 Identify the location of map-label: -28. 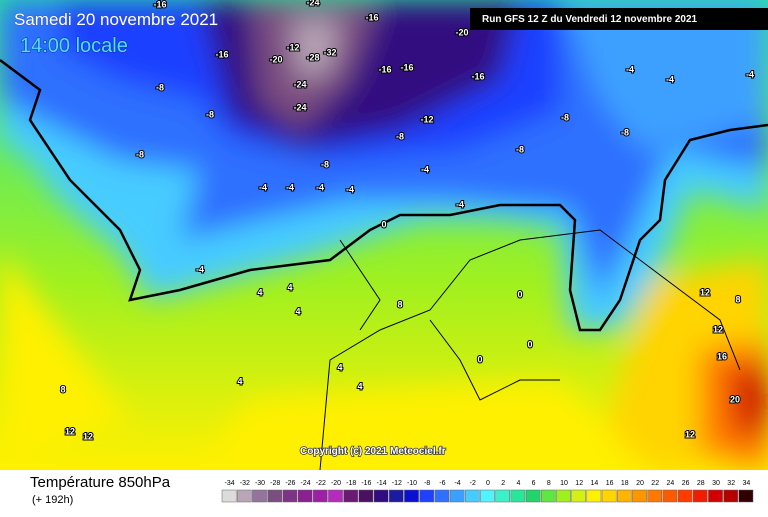
(312, 57).